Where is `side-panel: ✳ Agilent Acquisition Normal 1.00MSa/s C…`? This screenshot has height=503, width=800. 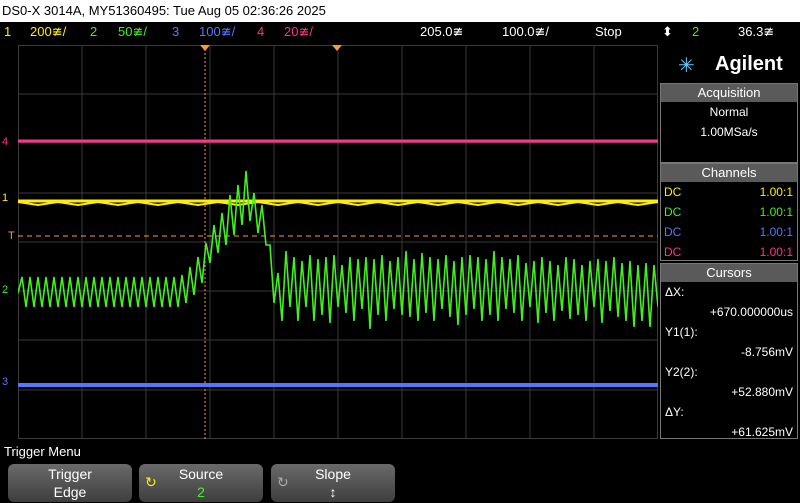
side-panel: ✳ Agilent Acquisition Normal 1.00MSa/s C… is located at coordinates (730, 242).